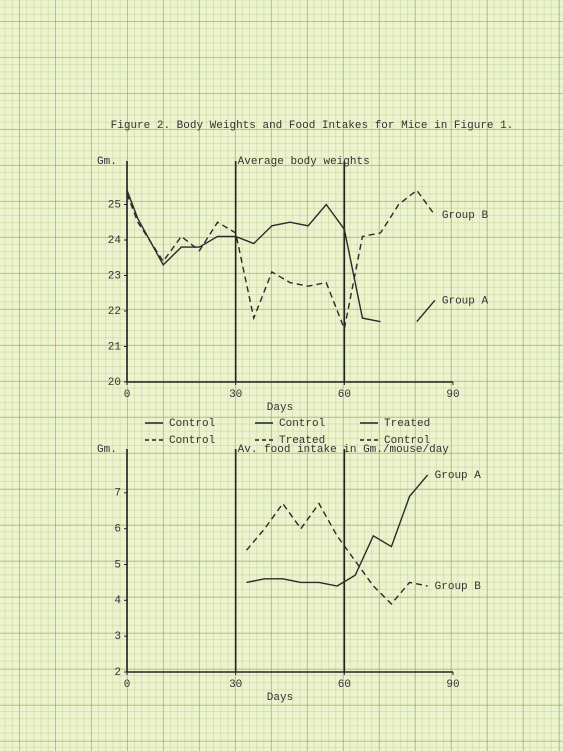 This screenshot has width=563, height=751. Describe the element at coordinates (117, 637) in the screenshot. I see `y-tick-label: 3` at that location.